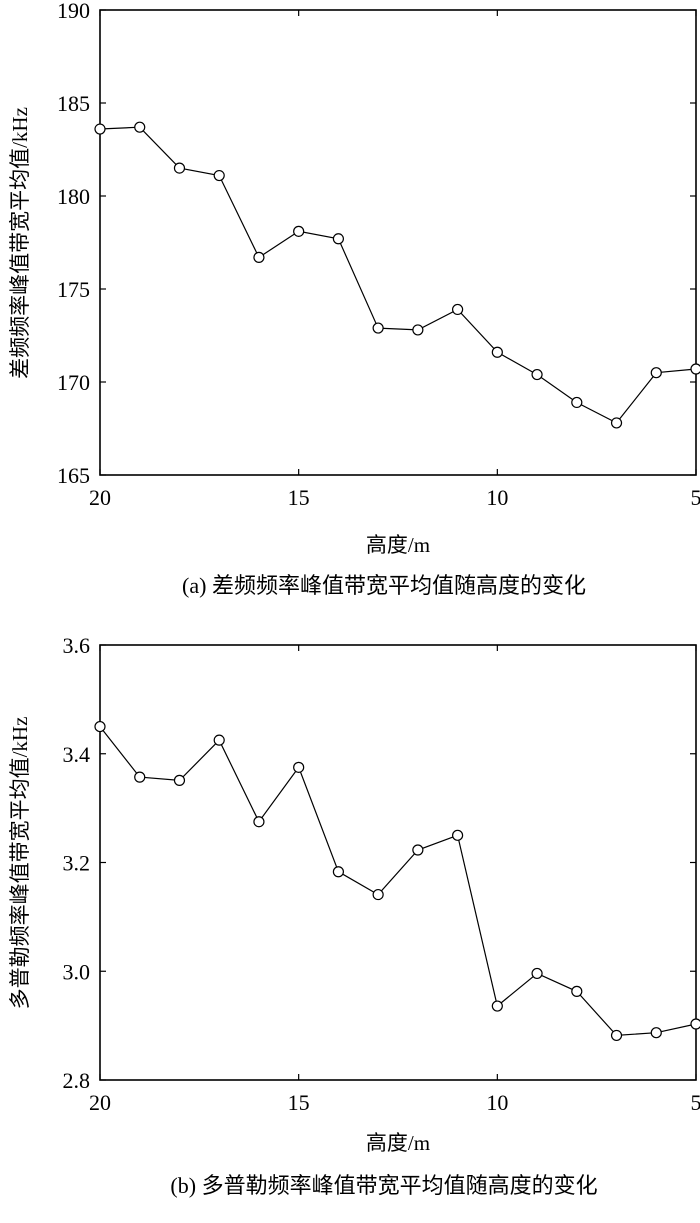 The width and height of the screenshot is (700, 1223). What do you see at coordinates (73, 196) in the screenshot?
I see `y-tick-label: 180` at bounding box center [73, 196].